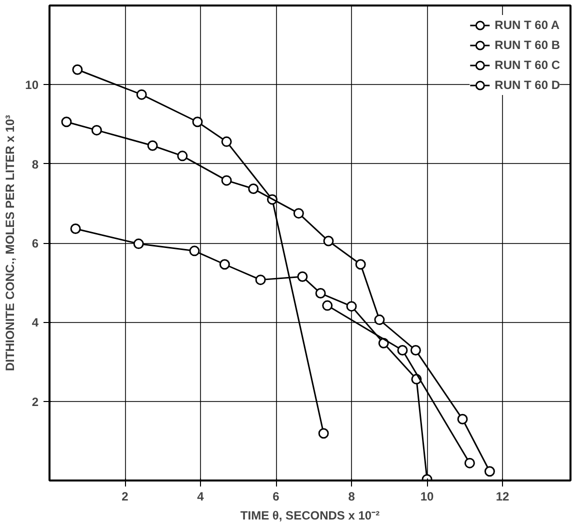  What do you see at coordinates (527, 85) in the screenshot?
I see `legend-label: RUN T 60 D` at bounding box center [527, 85].